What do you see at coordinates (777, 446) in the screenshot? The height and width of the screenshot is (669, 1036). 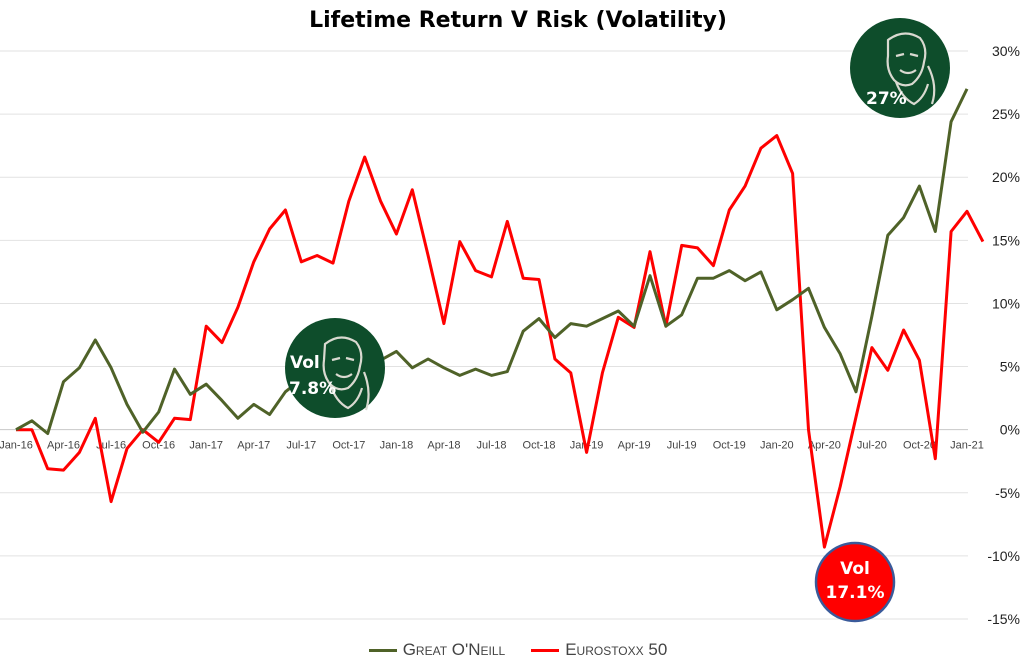 I see `x-tick-label: Jan-20` at bounding box center [777, 446].